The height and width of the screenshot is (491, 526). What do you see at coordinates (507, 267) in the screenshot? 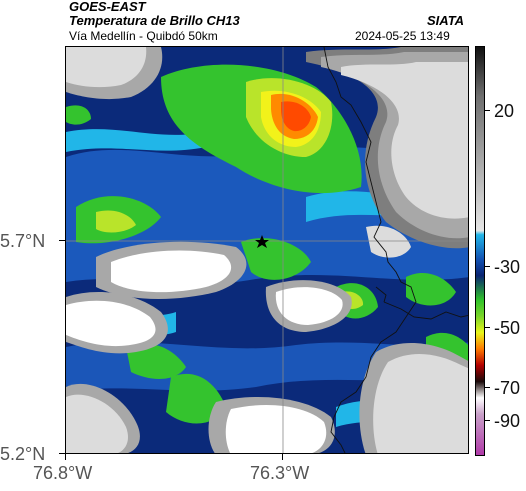
I see `colorbar-tick-label: -30` at bounding box center [507, 267].